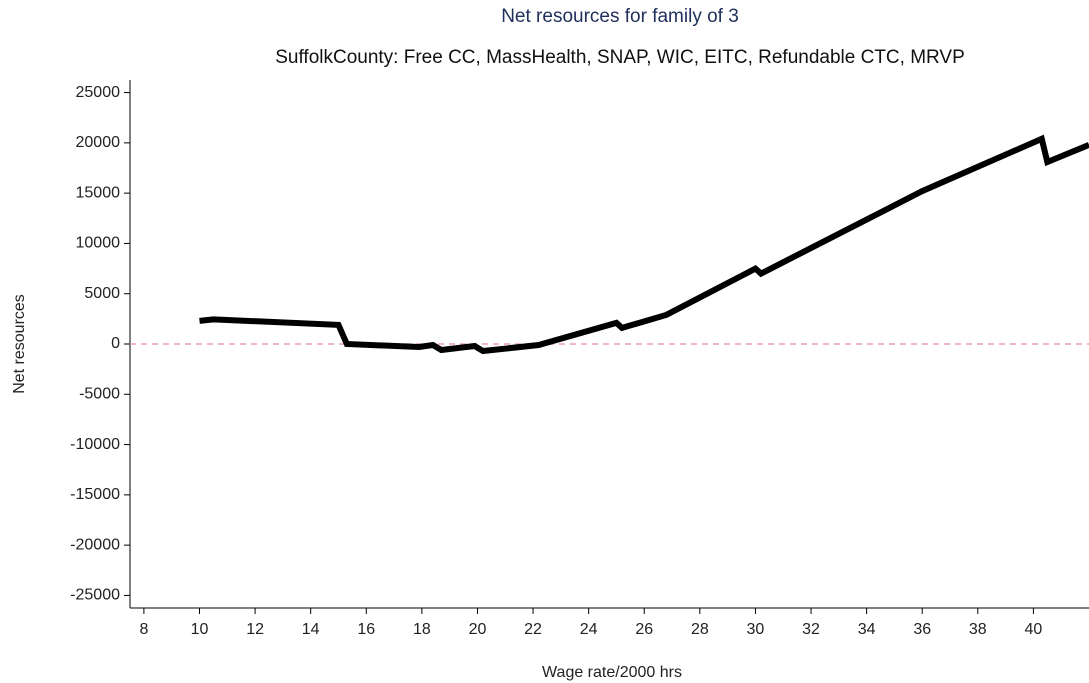 Image resolution: width=1089 pixels, height=683 pixels. What do you see at coordinates (95, 595) in the screenshot?
I see `y-tick-label: -25000` at bounding box center [95, 595].